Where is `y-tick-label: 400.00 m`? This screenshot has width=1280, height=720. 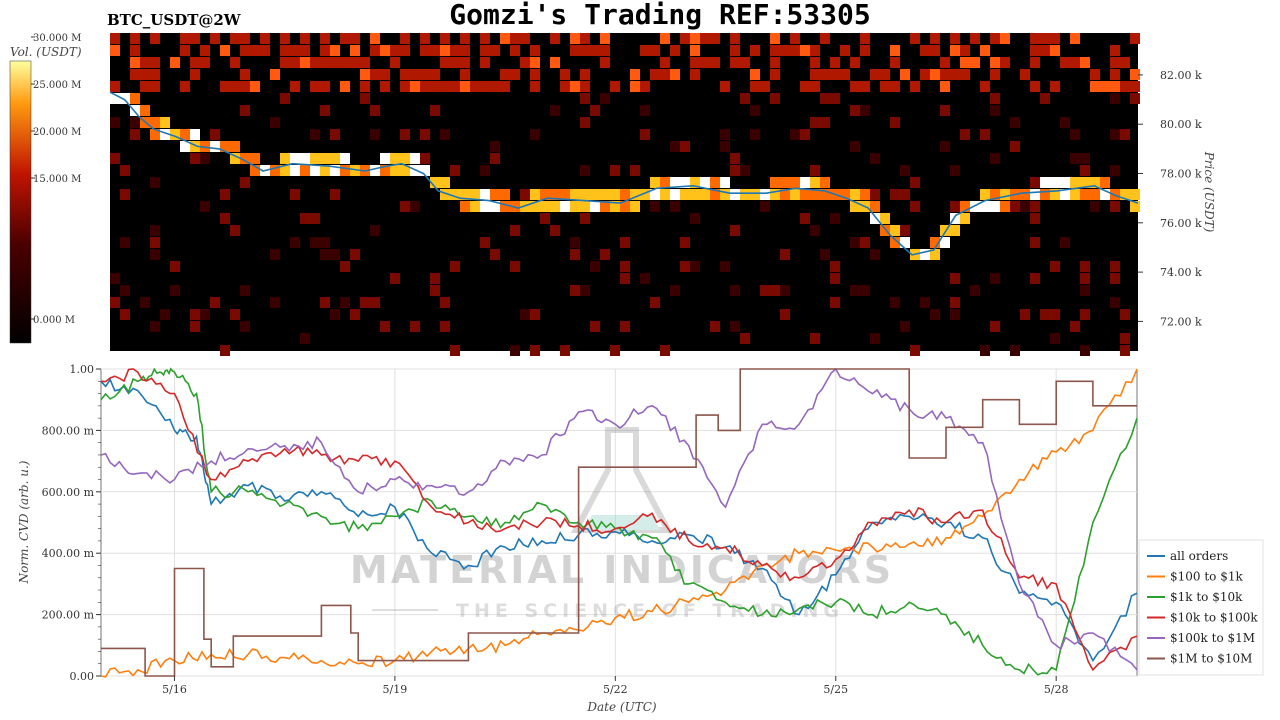 y-tick-label: 400.00 m is located at coordinates (68, 553).